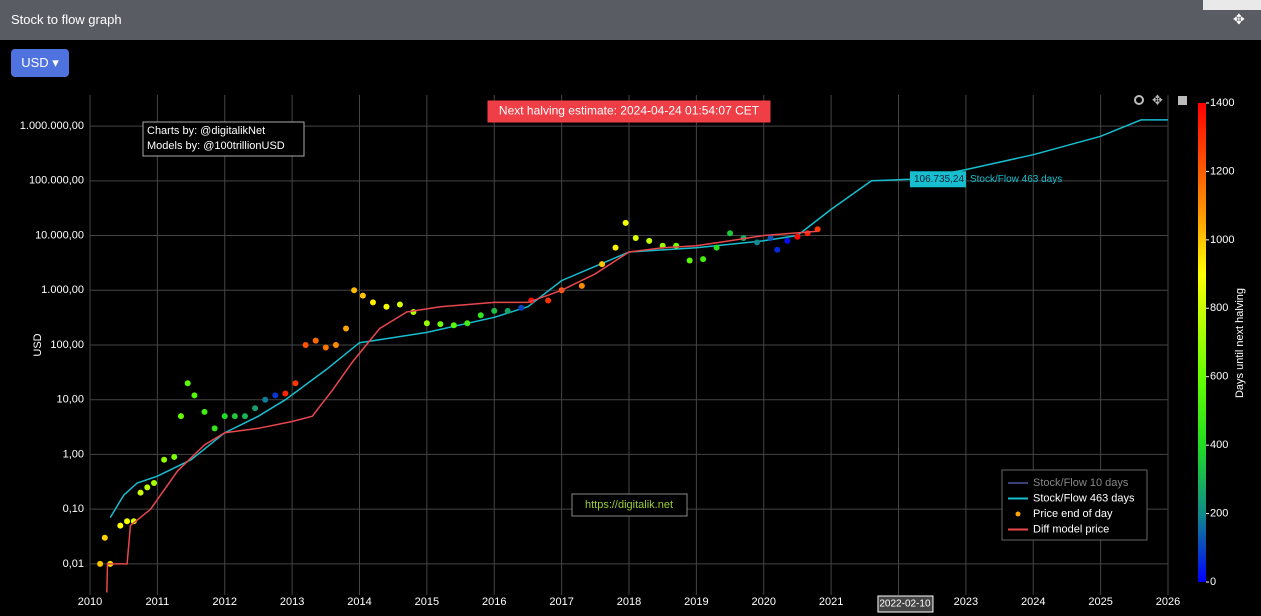 Image resolution: width=1261 pixels, height=616 pixels. I want to click on move-icon: ✥, so click(1239, 19).